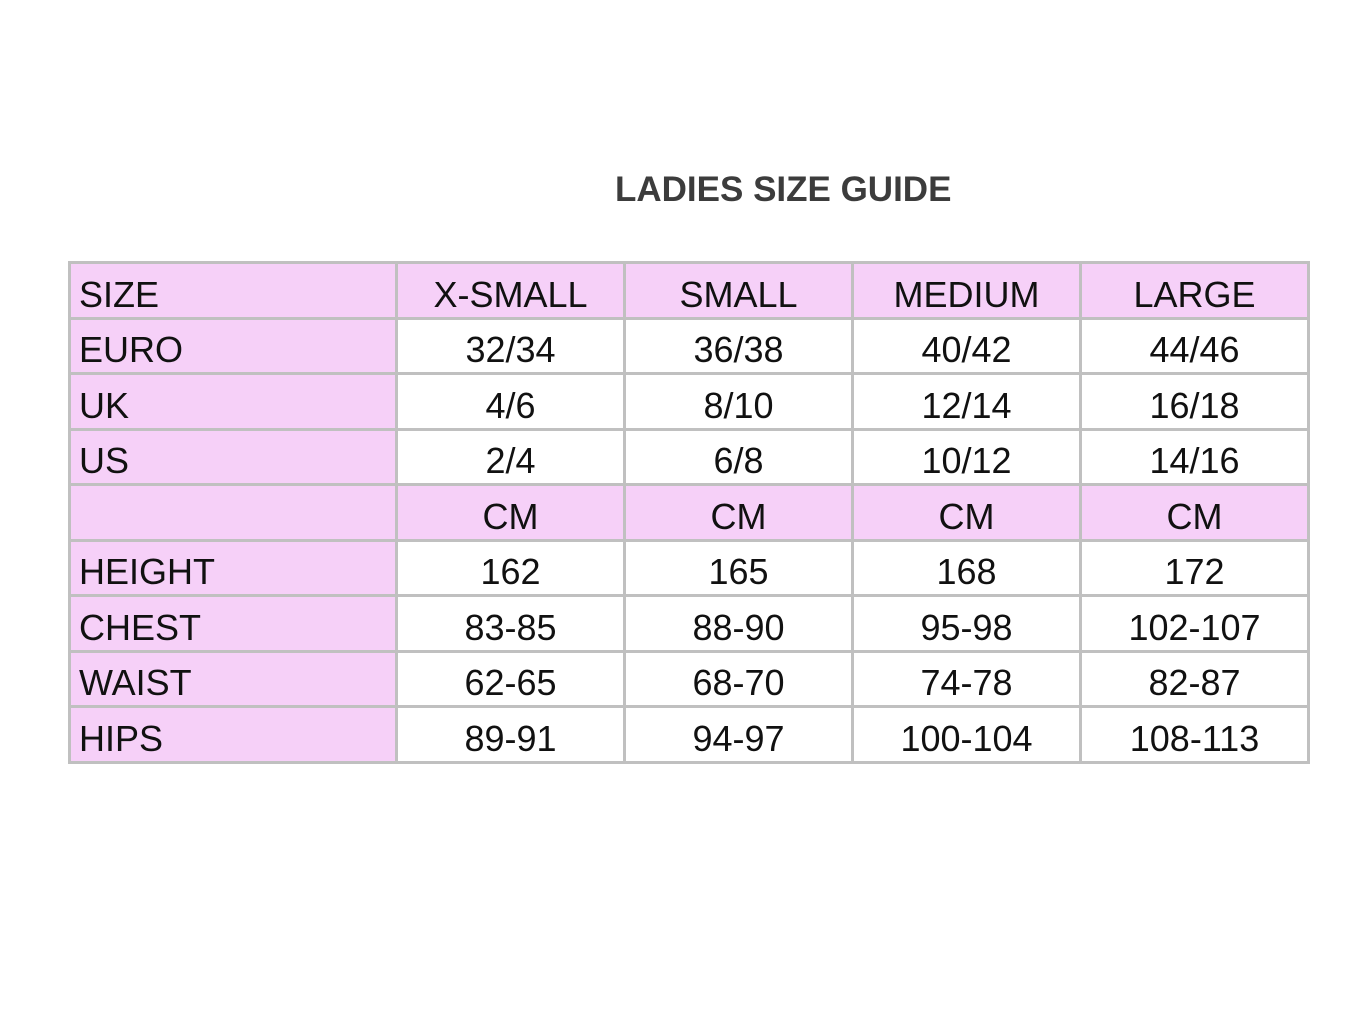  What do you see at coordinates (510, 456) in the screenshot?
I see `table-cell: 2/4` at bounding box center [510, 456].